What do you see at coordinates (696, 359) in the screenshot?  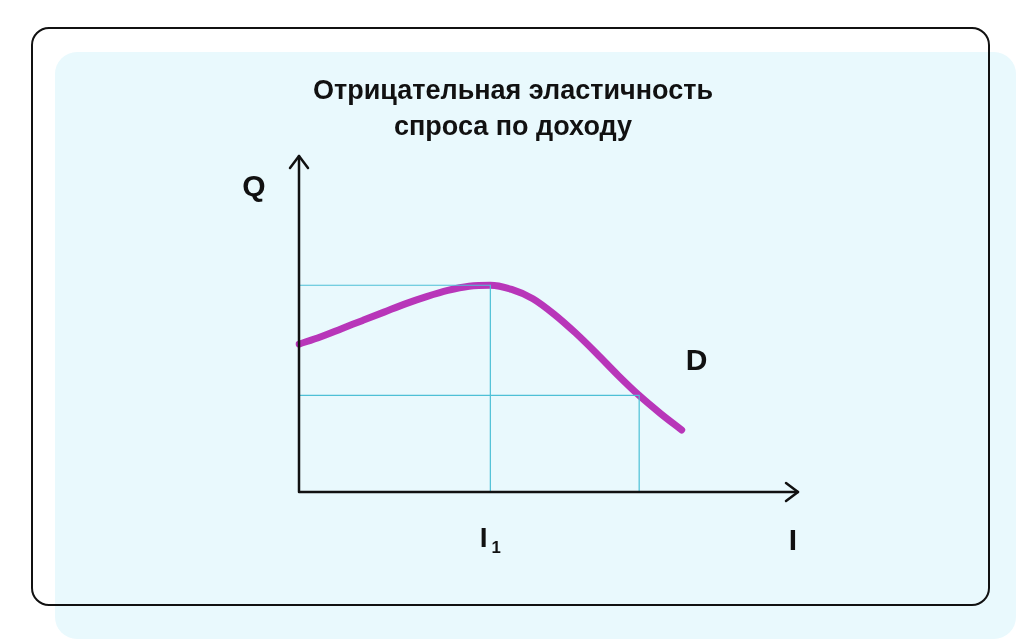 I see `series-label: D` at bounding box center [696, 359].